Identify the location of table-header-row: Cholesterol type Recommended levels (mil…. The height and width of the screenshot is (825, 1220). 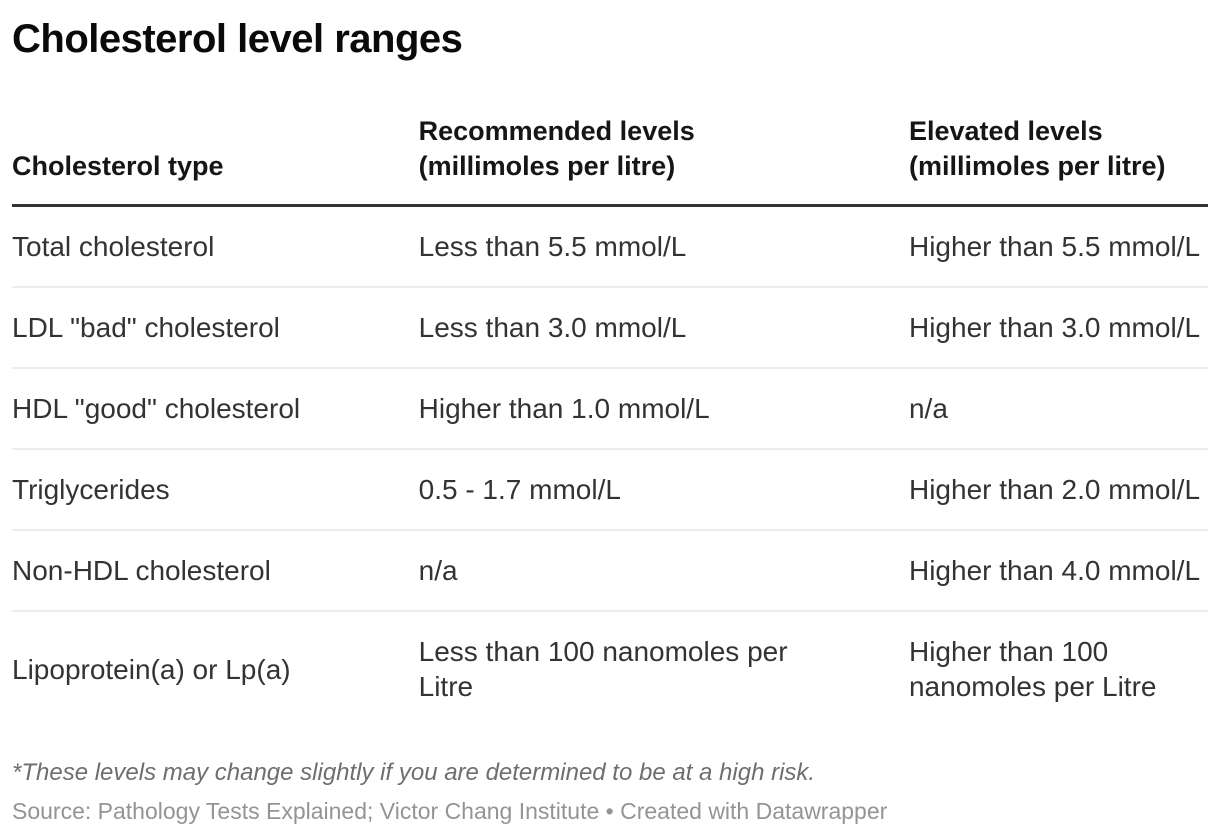
(610, 160).